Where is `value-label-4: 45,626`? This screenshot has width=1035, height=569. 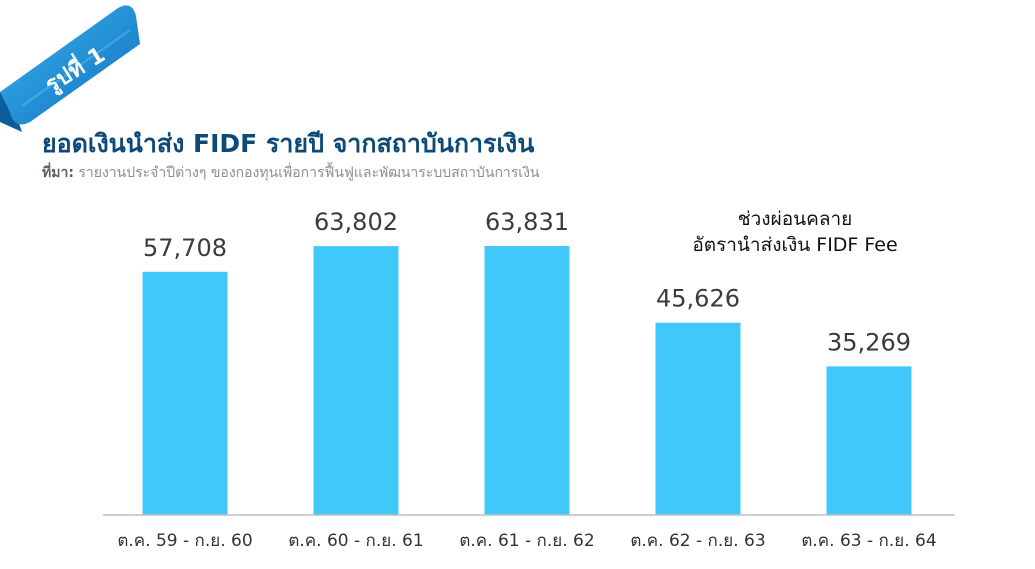
value-label-4: 45,626 is located at coordinates (698, 299).